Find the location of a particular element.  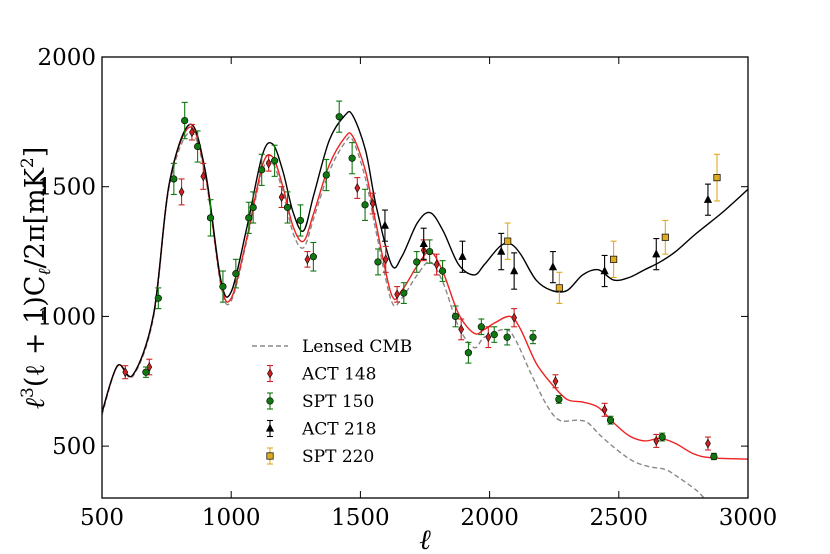

y-axis-label-text: ℓ3(ℓ + 1)Cℓ/2π[mK2] is located at coordinates (36, 278).